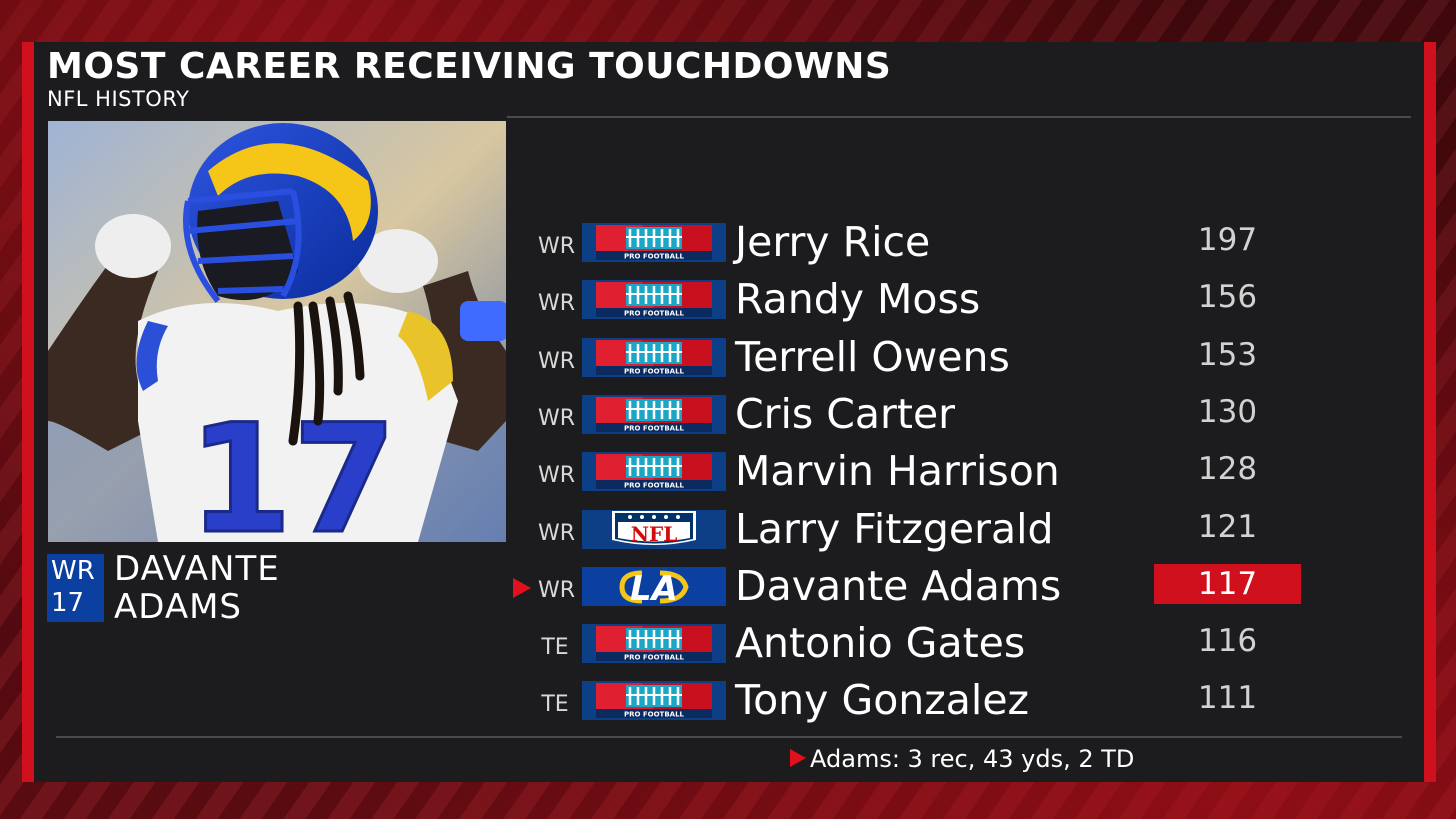  Describe the element at coordinates (728, 362) in the screenshot. I see `leaderboard-row: WR PRO FOOTBALL Terrell Owens 153` at that location.